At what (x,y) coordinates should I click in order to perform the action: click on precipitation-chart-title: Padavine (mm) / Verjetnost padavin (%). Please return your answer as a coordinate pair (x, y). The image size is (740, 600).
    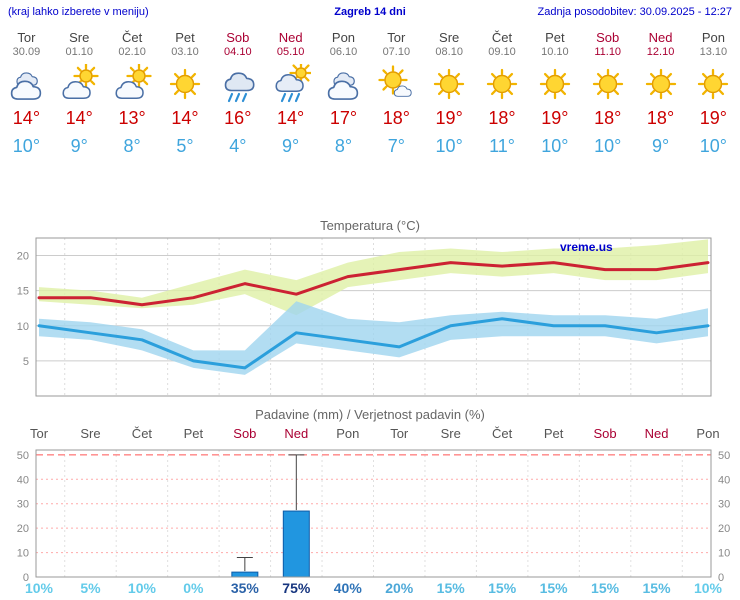
    Looking at the image, I should click on (370, 414).